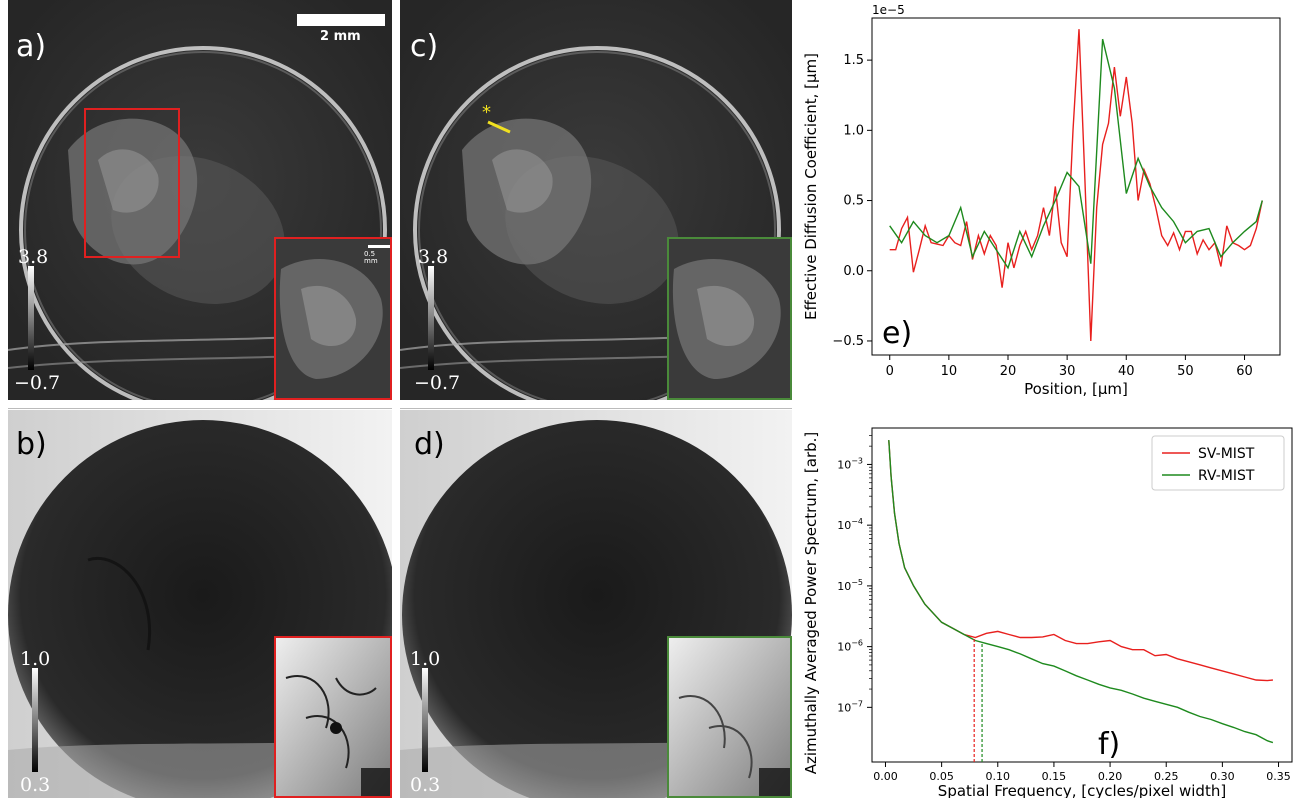  Describe the element at coordinates (379, 246) in the screenshot. I see `inset-scale-bar` at that location.